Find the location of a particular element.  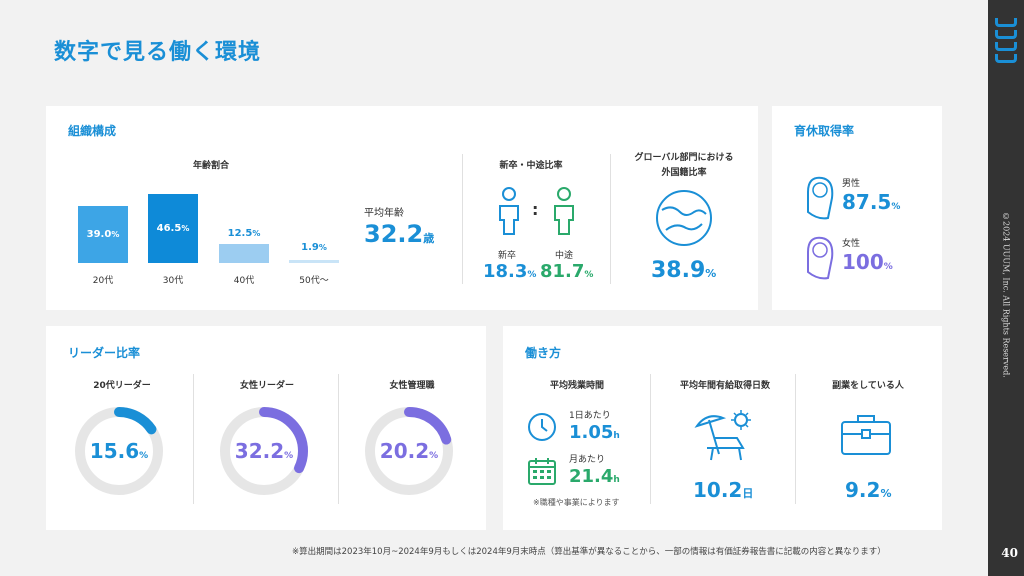

overtime-month-value: 21.4h is located at coordinates (594, 476).